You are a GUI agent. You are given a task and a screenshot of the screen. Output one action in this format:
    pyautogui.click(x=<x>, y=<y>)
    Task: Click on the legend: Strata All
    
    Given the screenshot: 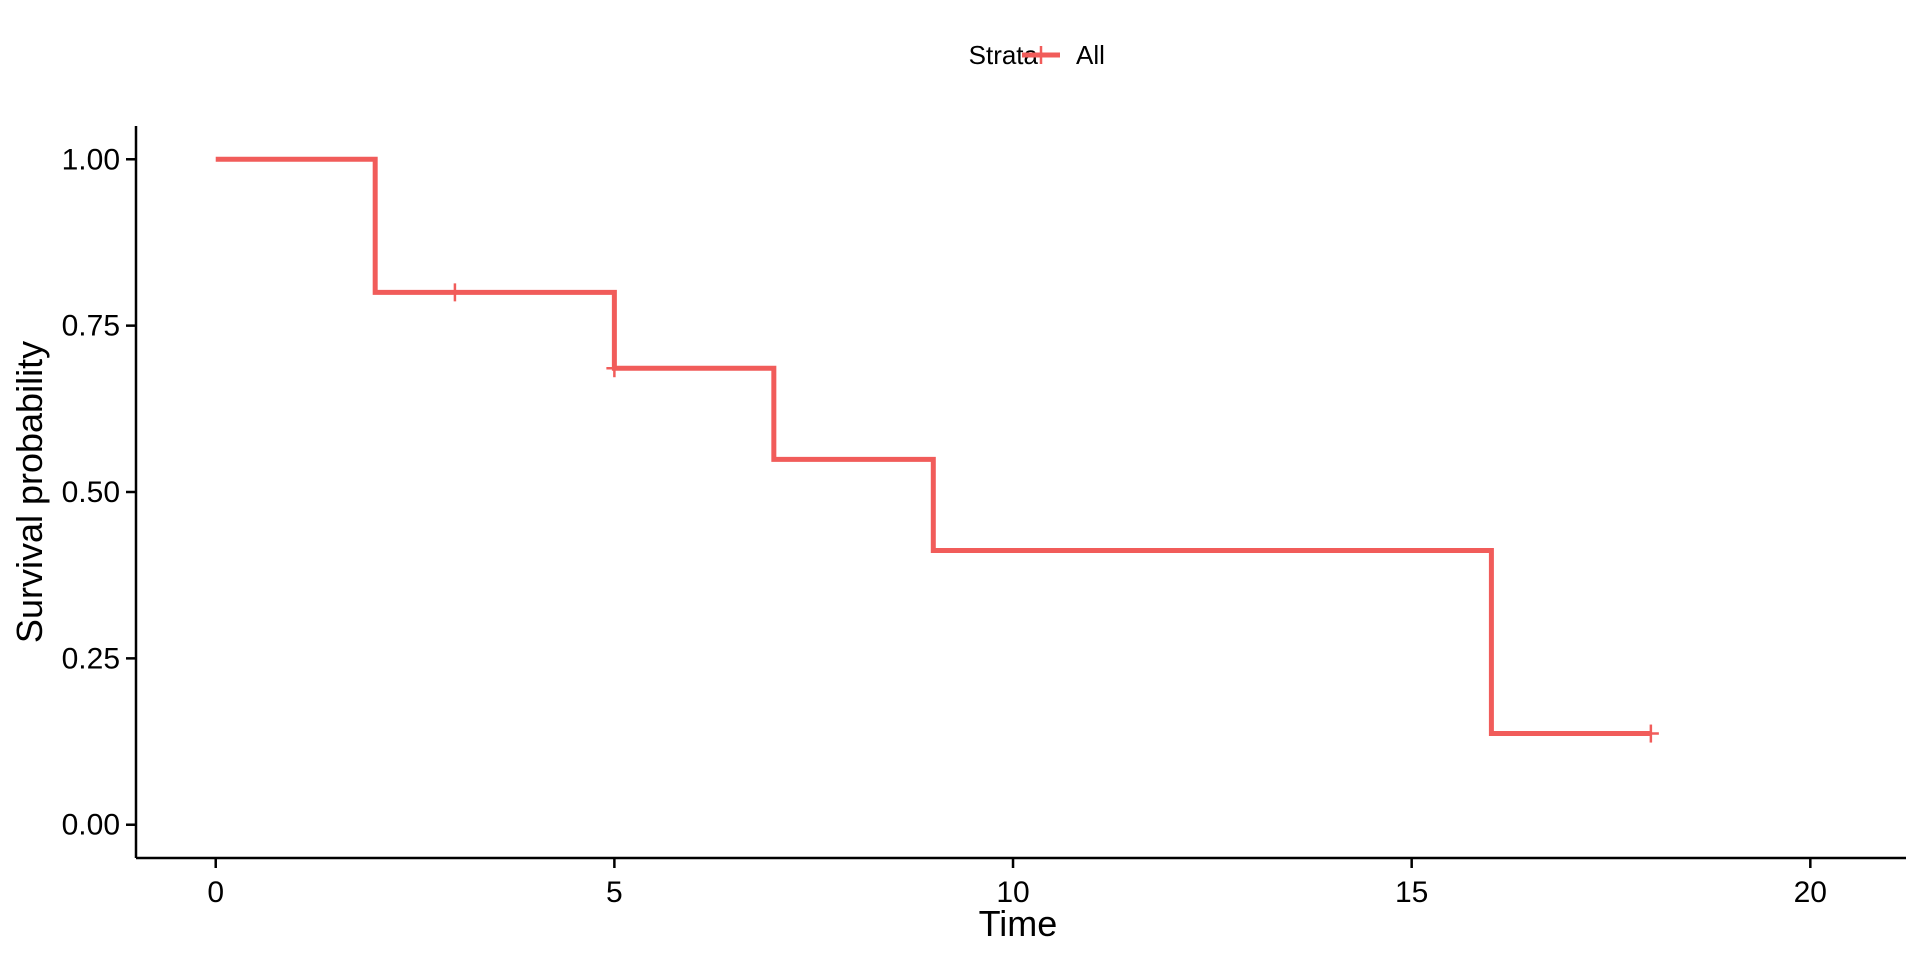 What is the action you would take?
    pyautogui.click(x=1037, y=55)
    